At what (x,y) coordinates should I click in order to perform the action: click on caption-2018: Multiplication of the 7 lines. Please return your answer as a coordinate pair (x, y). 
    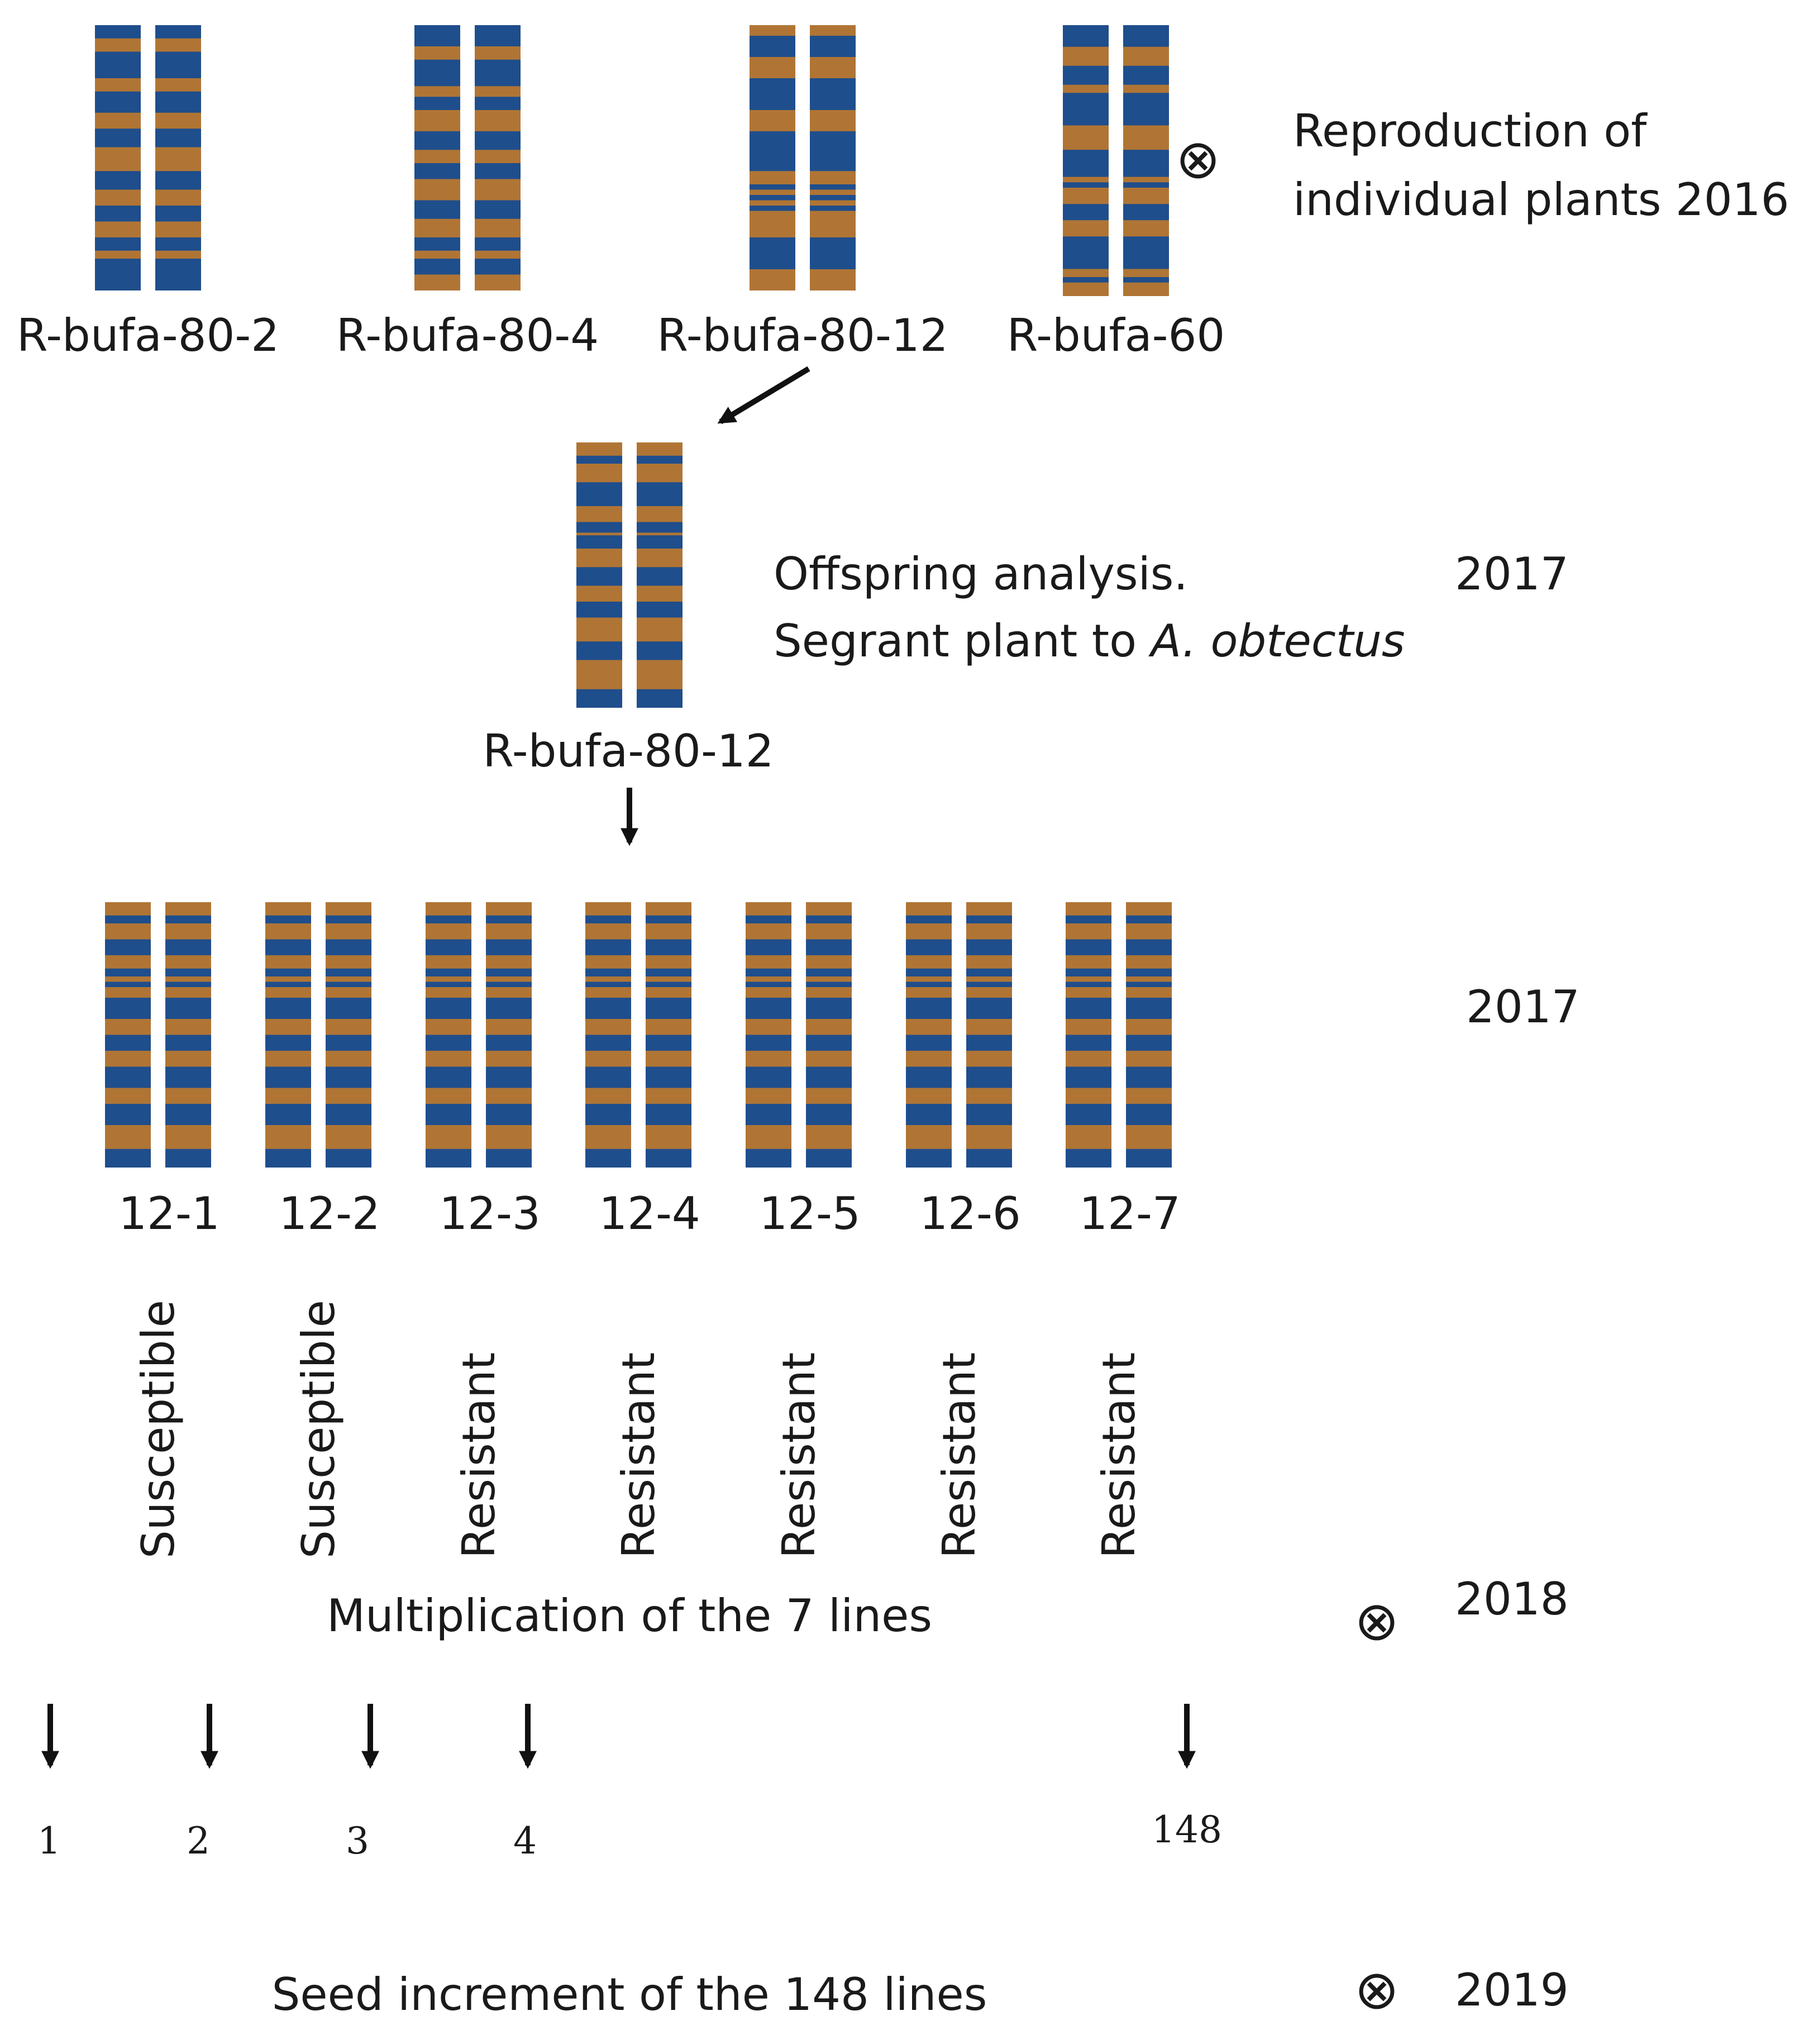
    Looking at the image, I should click on (630, 1616).